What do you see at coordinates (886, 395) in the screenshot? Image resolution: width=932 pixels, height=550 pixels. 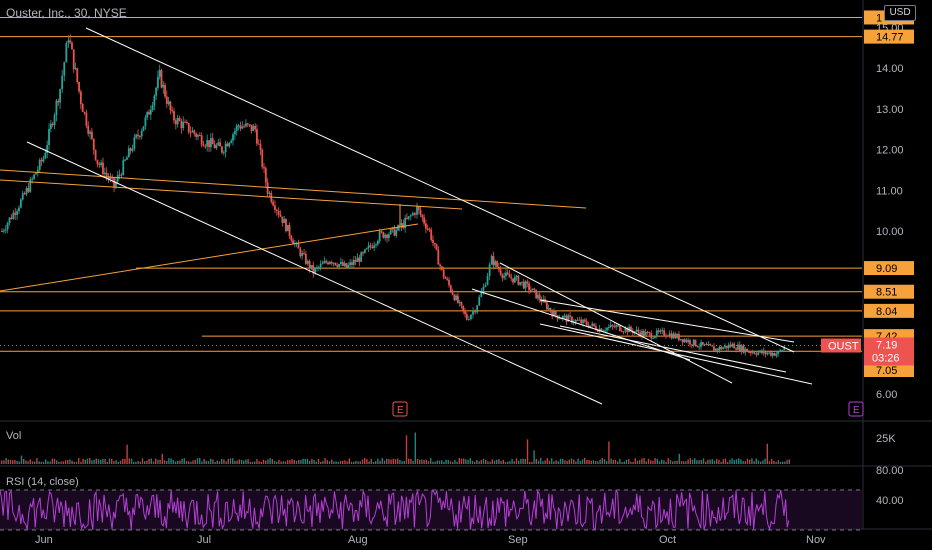 I see `price-tick: 6.00` at bounding box center [886, 395].